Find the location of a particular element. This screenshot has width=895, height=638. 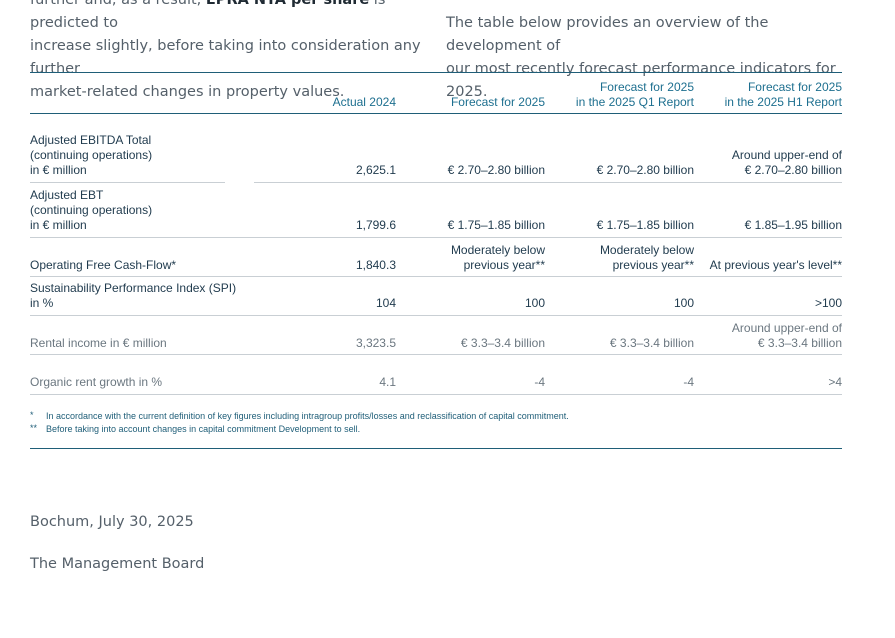

header-forecast-q1-line-1: Forecast for 2025 is located at coordinates (646, 87).